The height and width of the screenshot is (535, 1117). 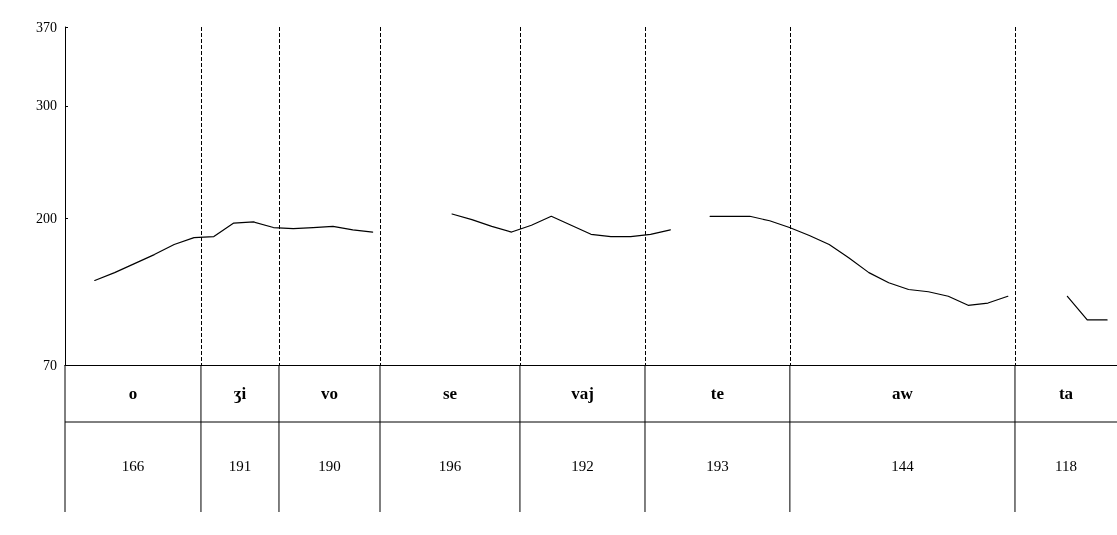 What do you see at coordinates (582, 393) in the screenshot?
I see `text: vaj` at bounding box center [582, 393].